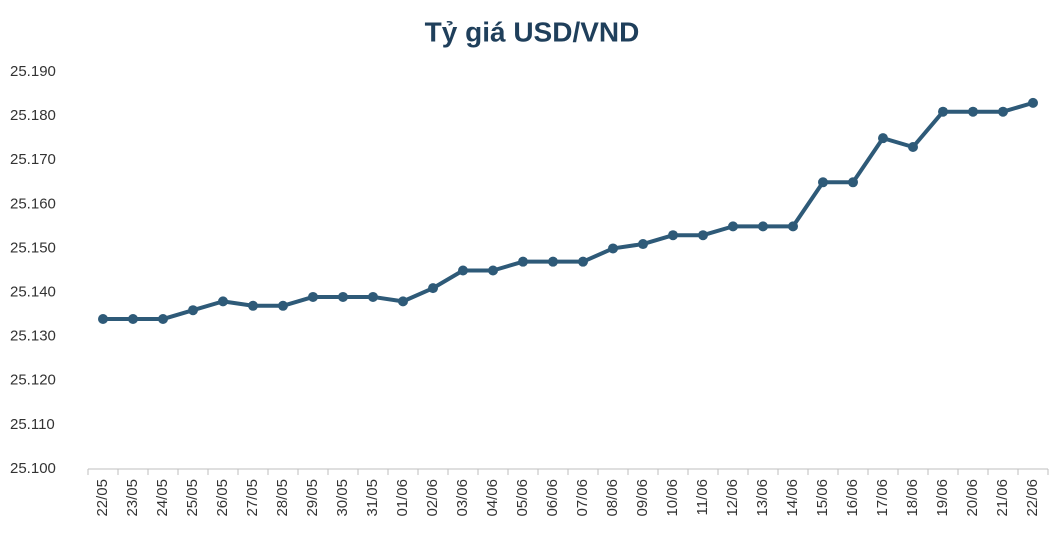 The image size is (1058, 544). I want to click on x-tick-label: 10/06, so click(672, 498).